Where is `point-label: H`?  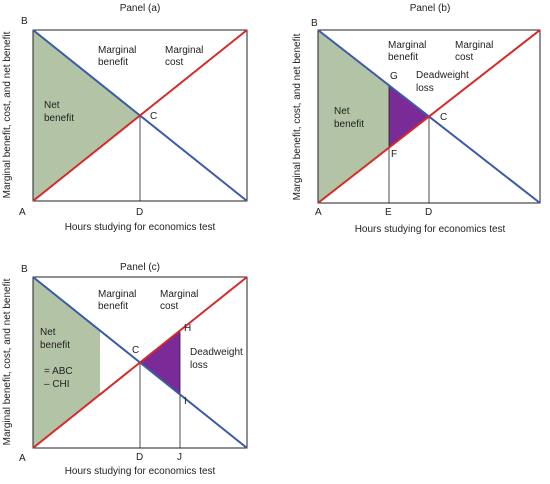
point-label: H is located at coordinates (187, 328).